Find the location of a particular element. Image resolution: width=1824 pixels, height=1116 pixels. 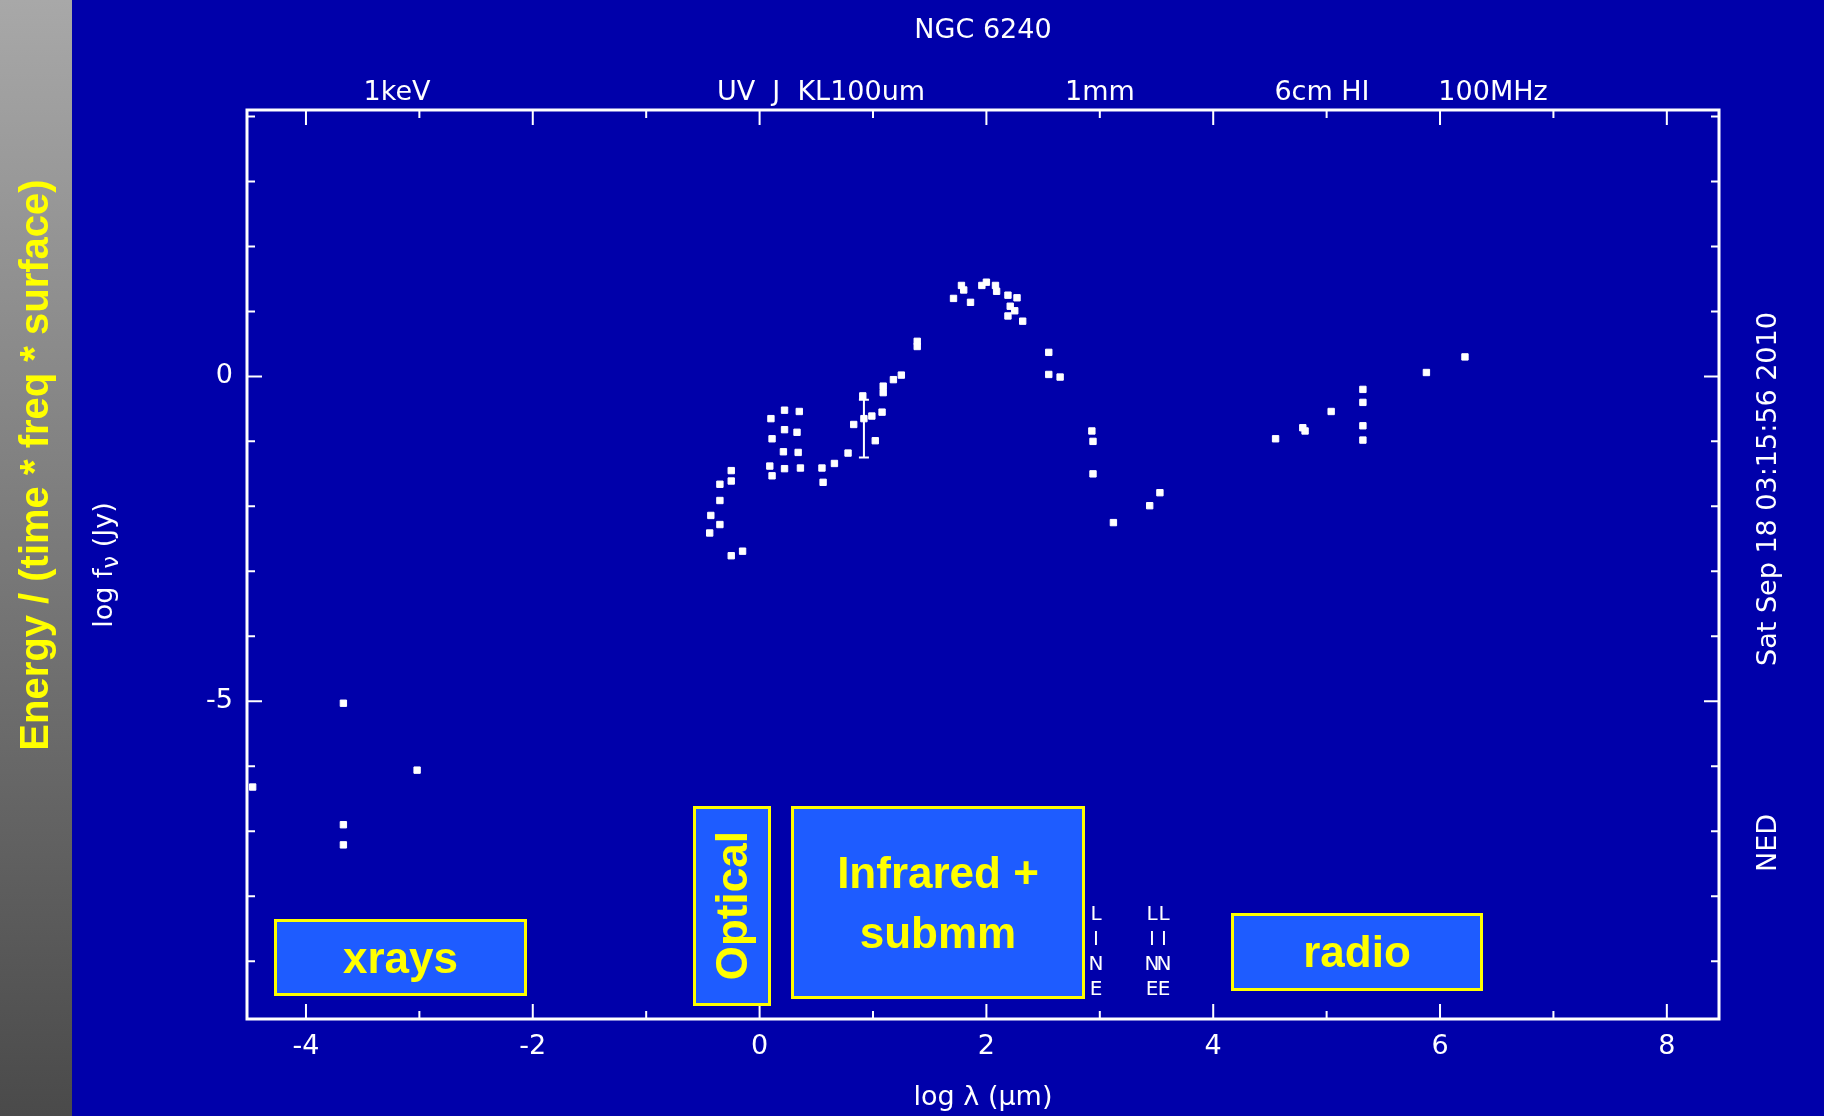

x-tick-label: -2 is located at coordinates (533, 1045).